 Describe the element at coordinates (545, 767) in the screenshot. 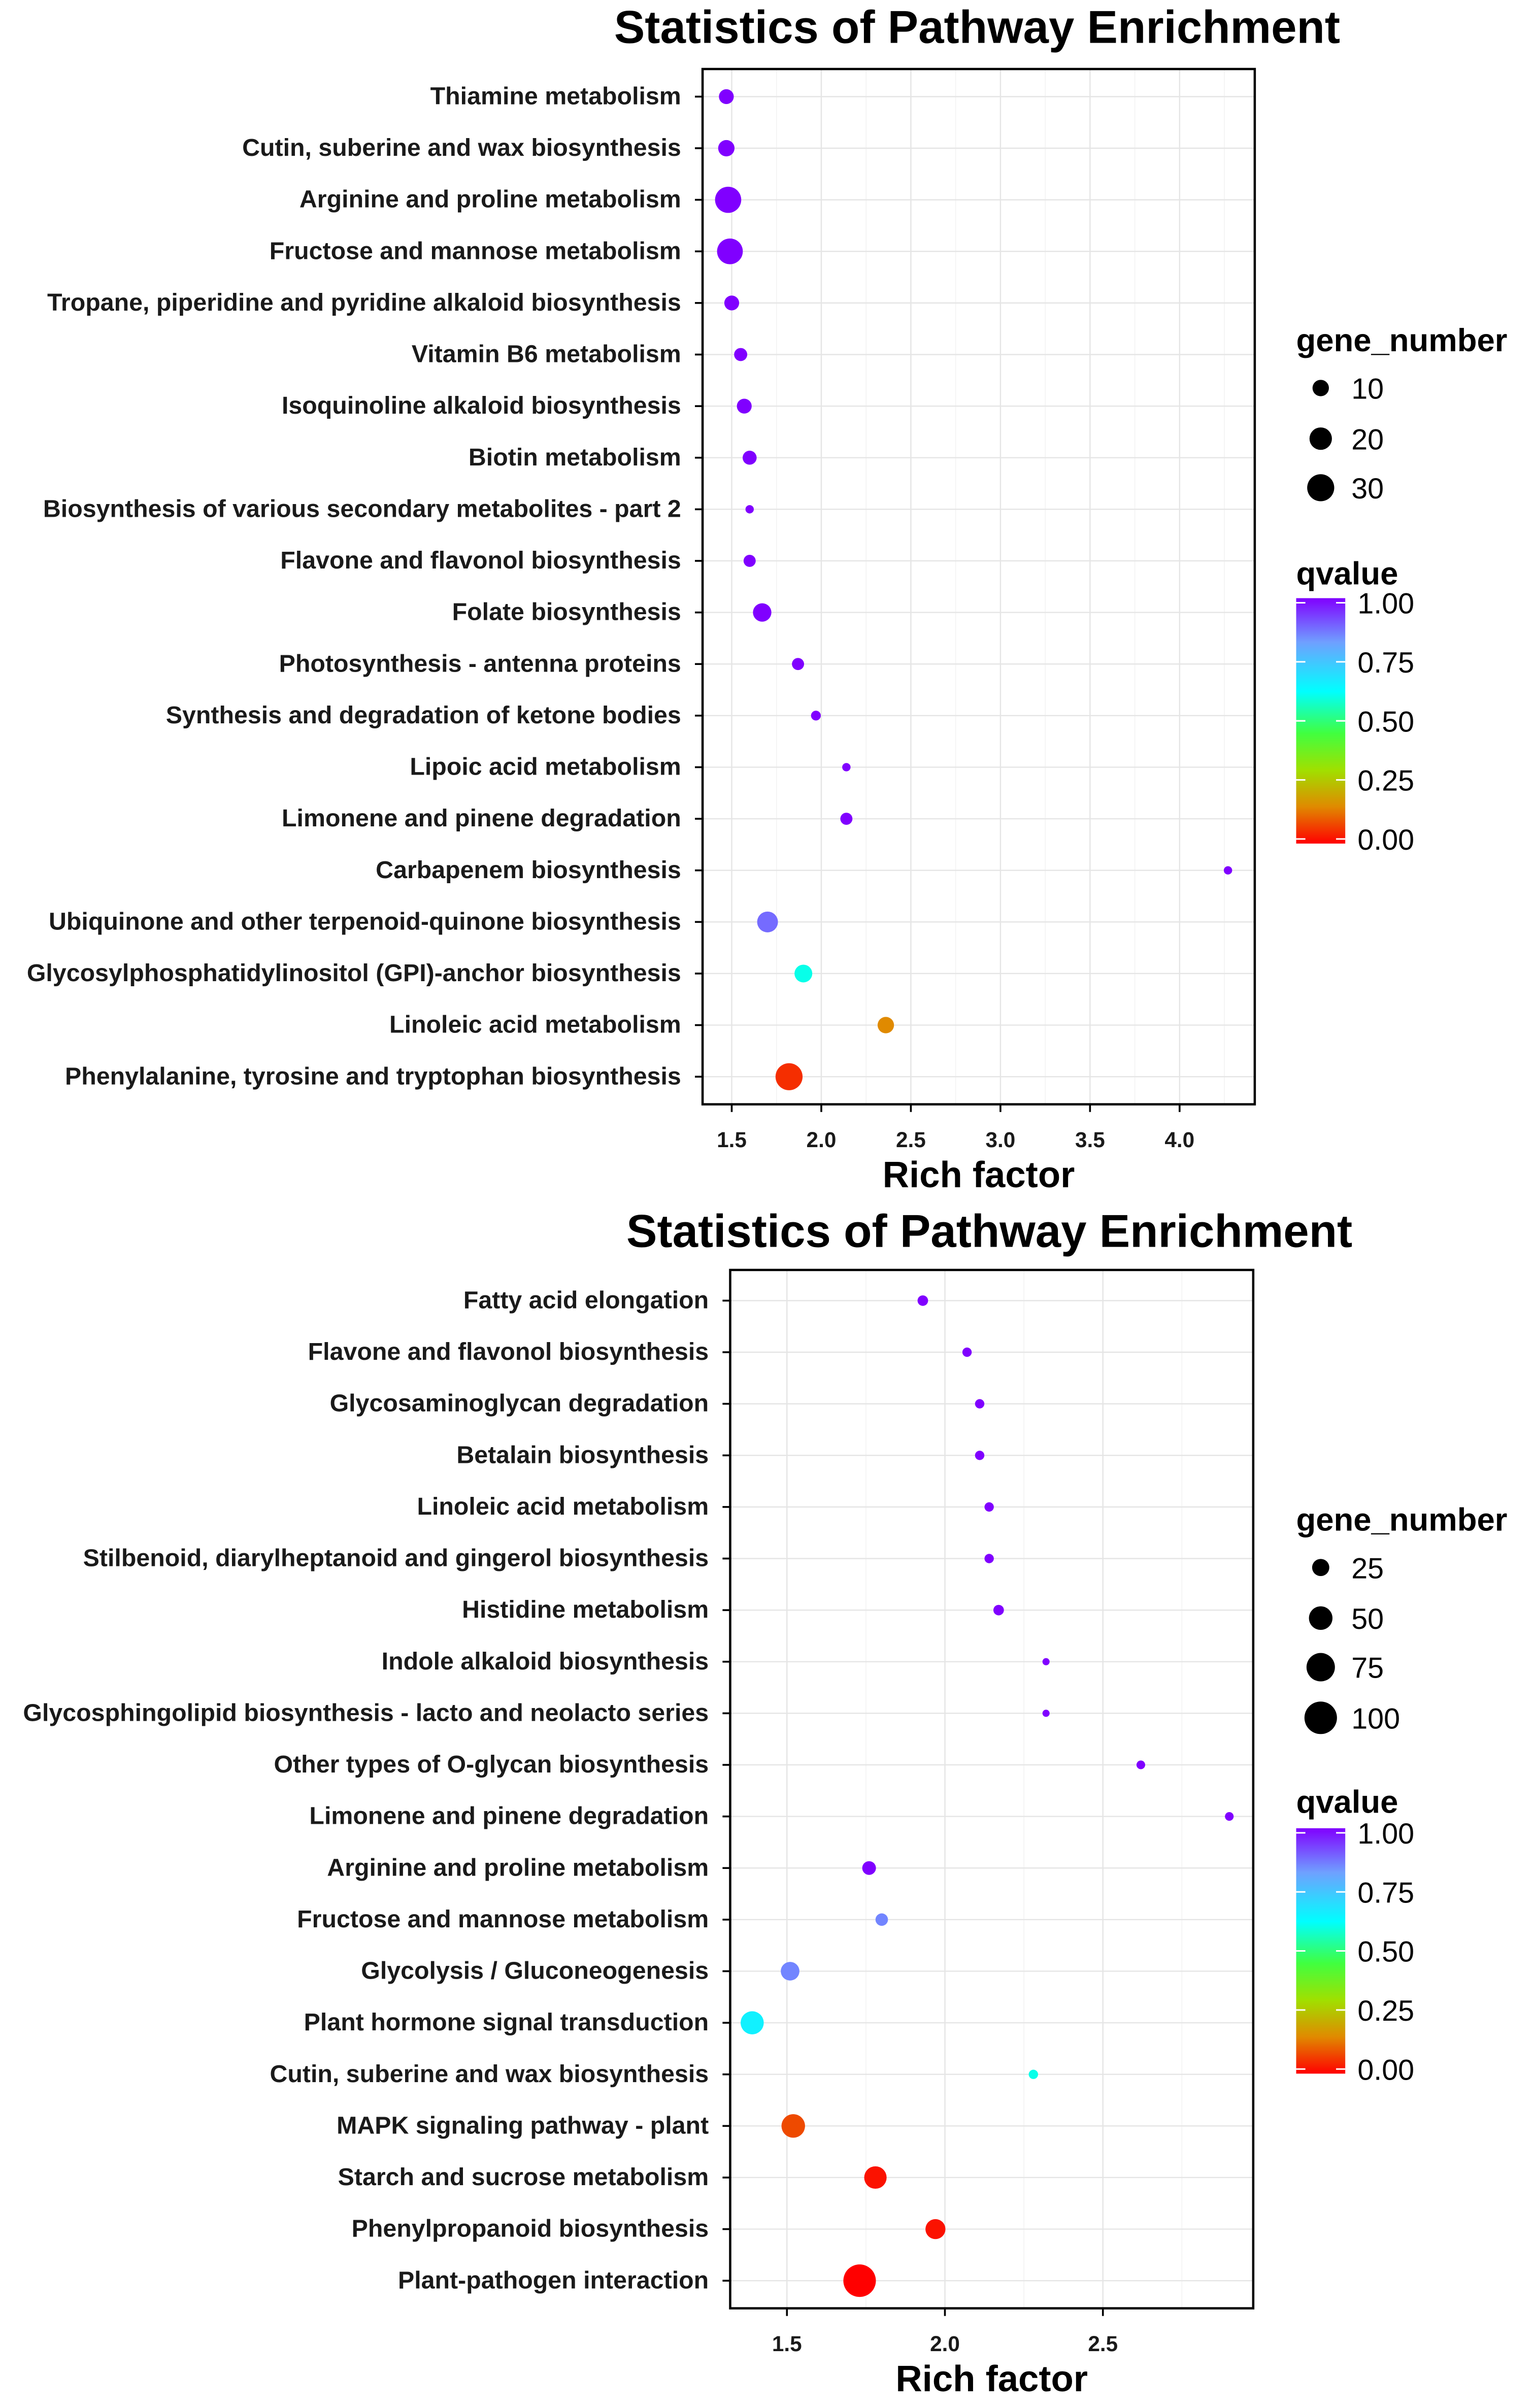

I see `pathway-label: Lipoic acid metabolism` at that location.